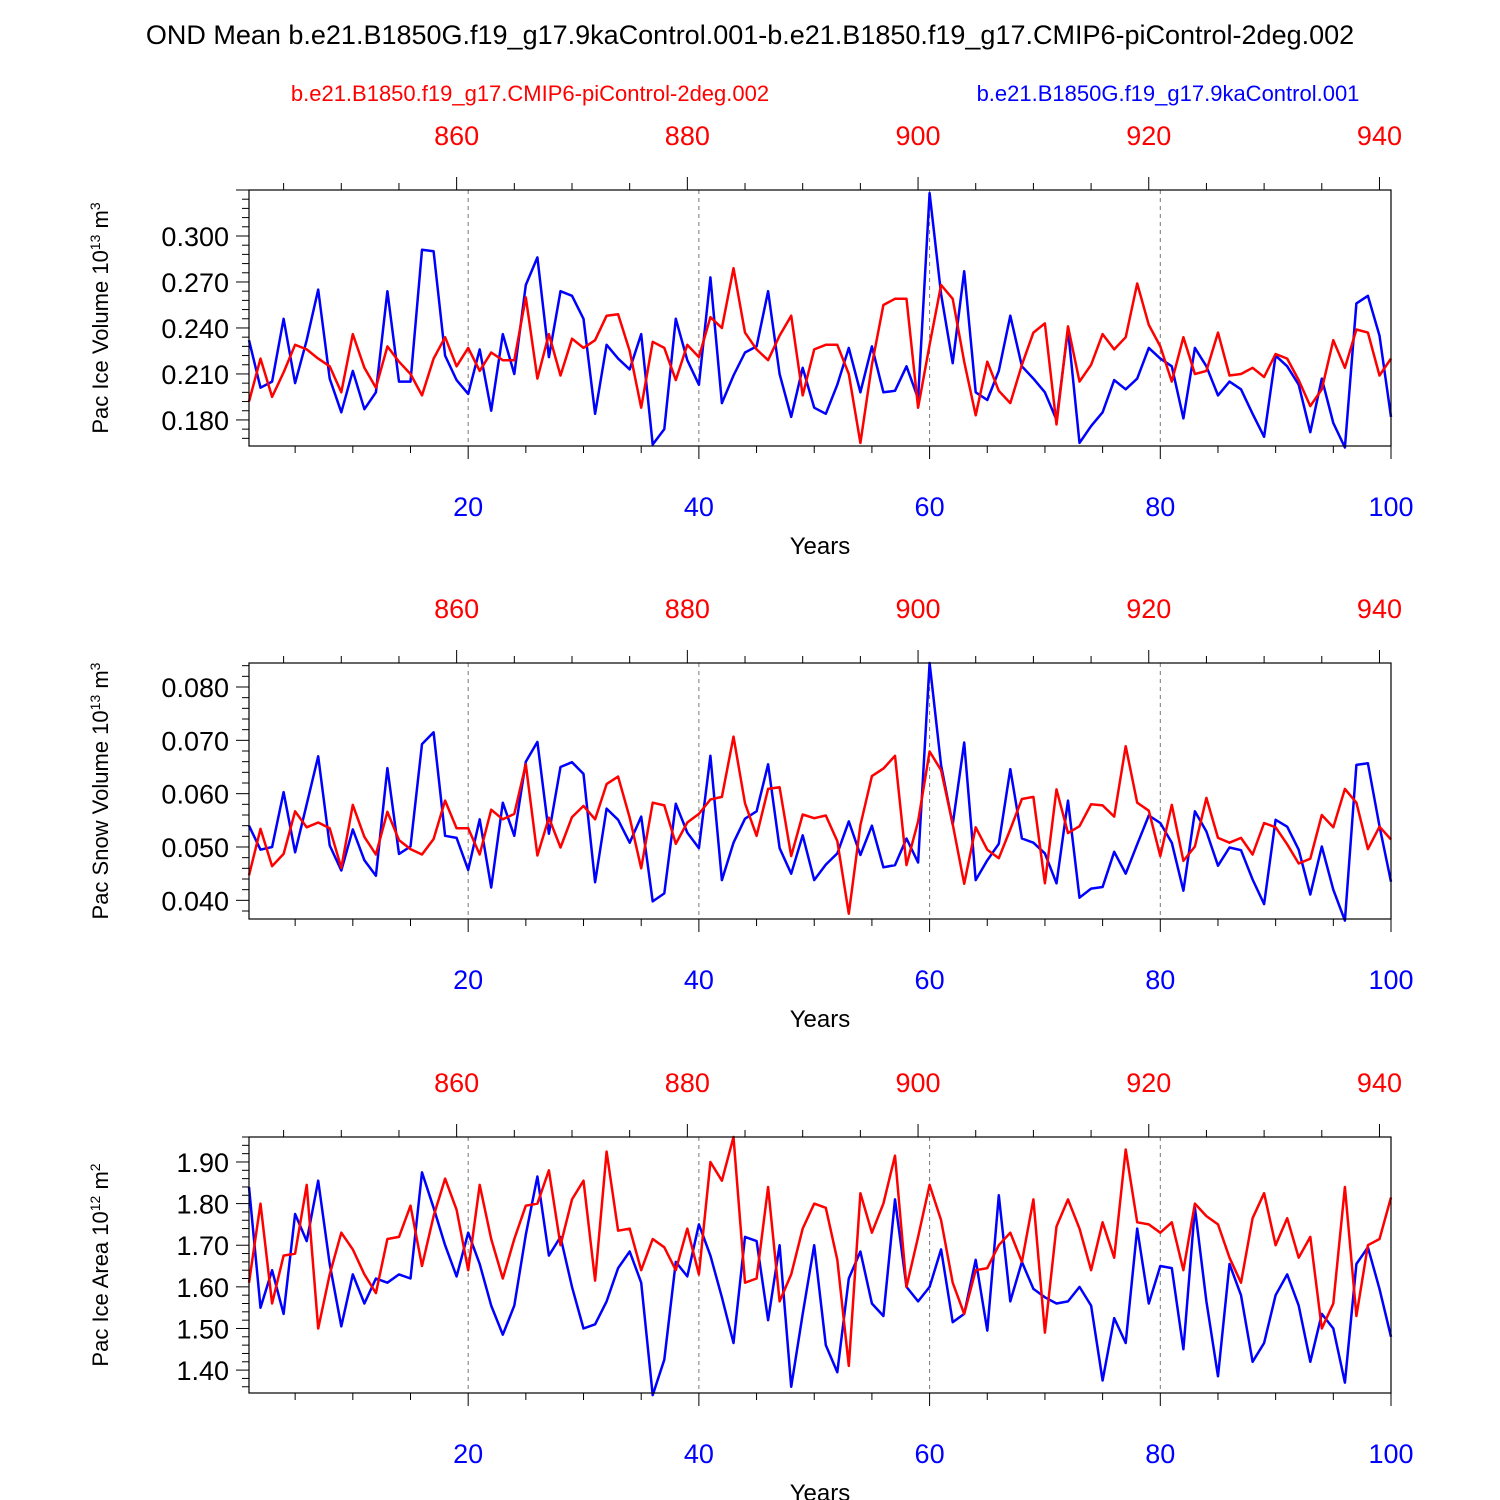  I want to click on y-tick-label: 1.70, so click(202, 1246).